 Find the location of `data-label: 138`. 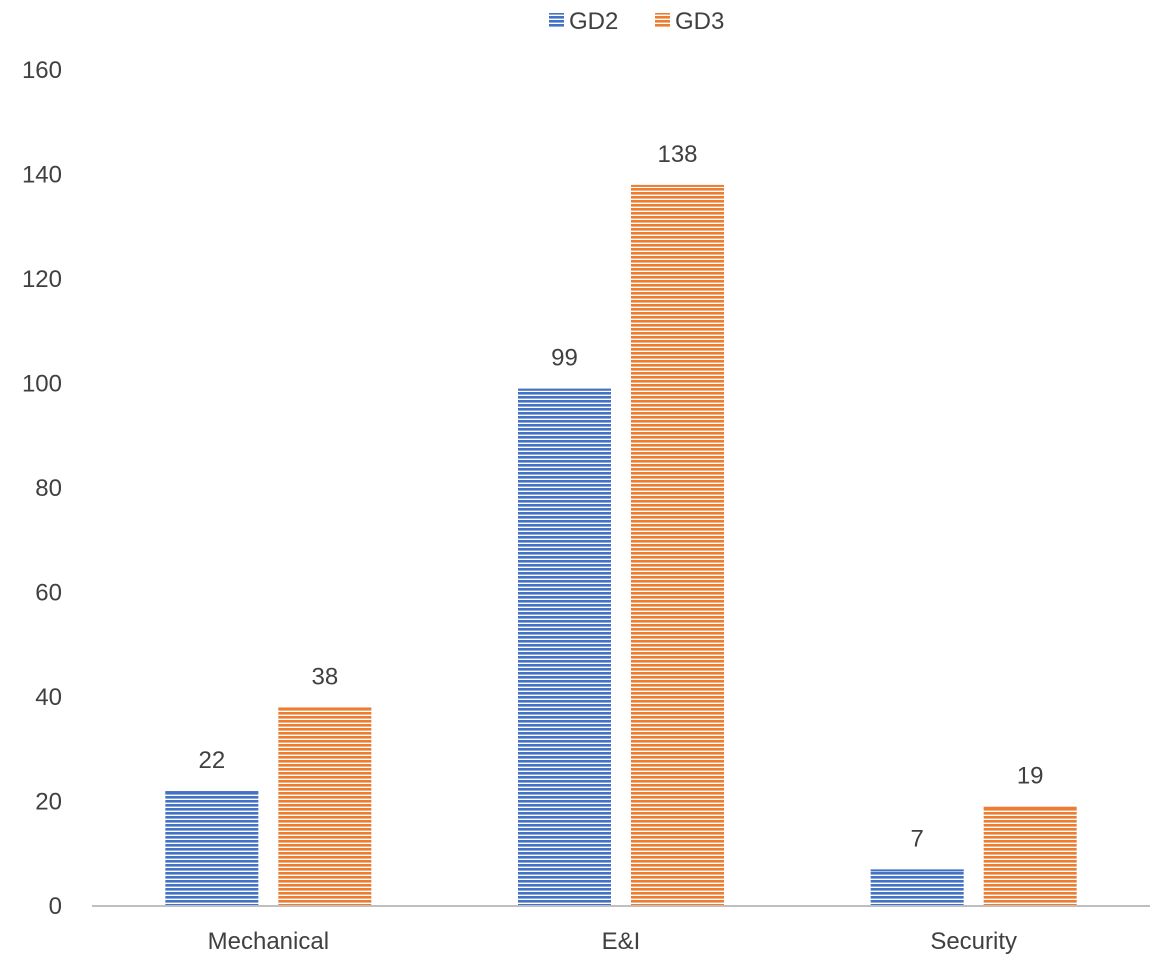

data-label: 138 is located at coordinates (677, 154).